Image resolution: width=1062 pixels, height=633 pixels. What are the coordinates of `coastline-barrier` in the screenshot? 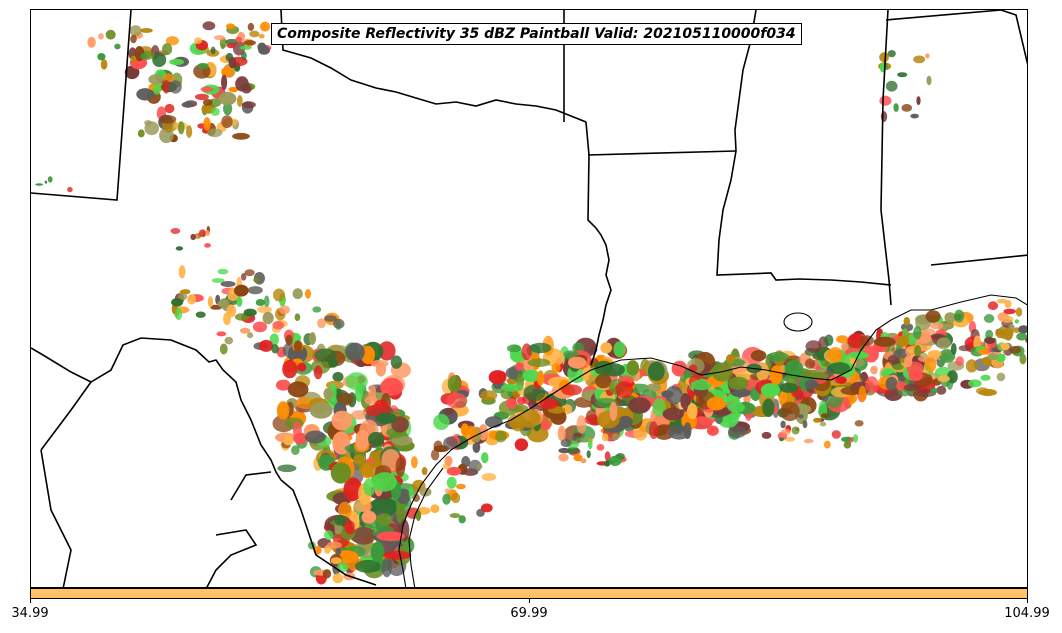 It's located at (426, 527).